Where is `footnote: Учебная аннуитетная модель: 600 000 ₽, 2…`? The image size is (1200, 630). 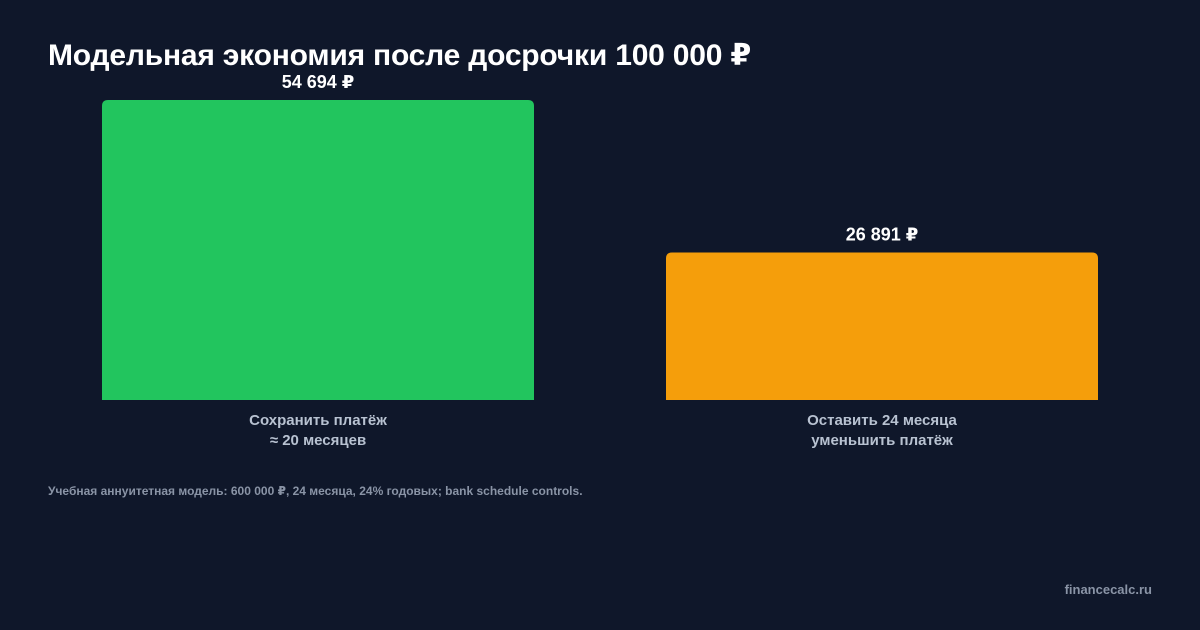
footnote: Учебная аннуитетная модель: 600 000 ₽, 2… is located at coordinates (315, 491).